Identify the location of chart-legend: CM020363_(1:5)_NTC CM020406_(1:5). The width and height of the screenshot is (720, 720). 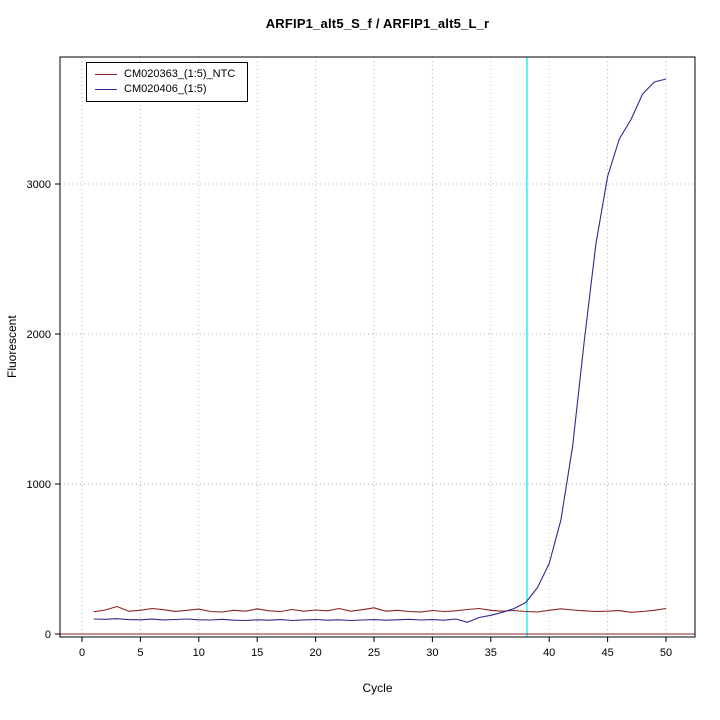
(167, 82).